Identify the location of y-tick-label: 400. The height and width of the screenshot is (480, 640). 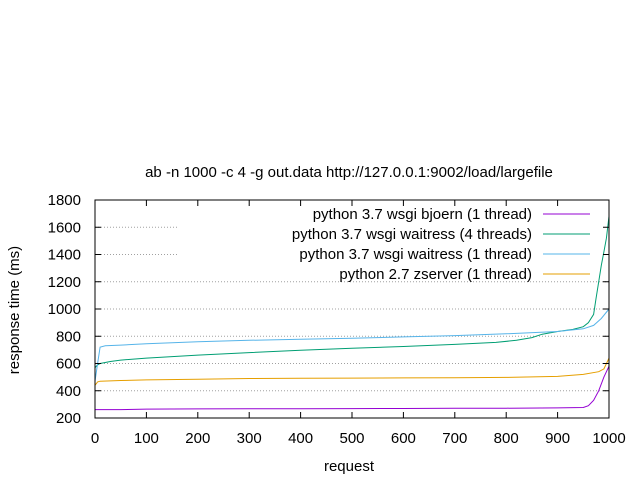
(68, 391).